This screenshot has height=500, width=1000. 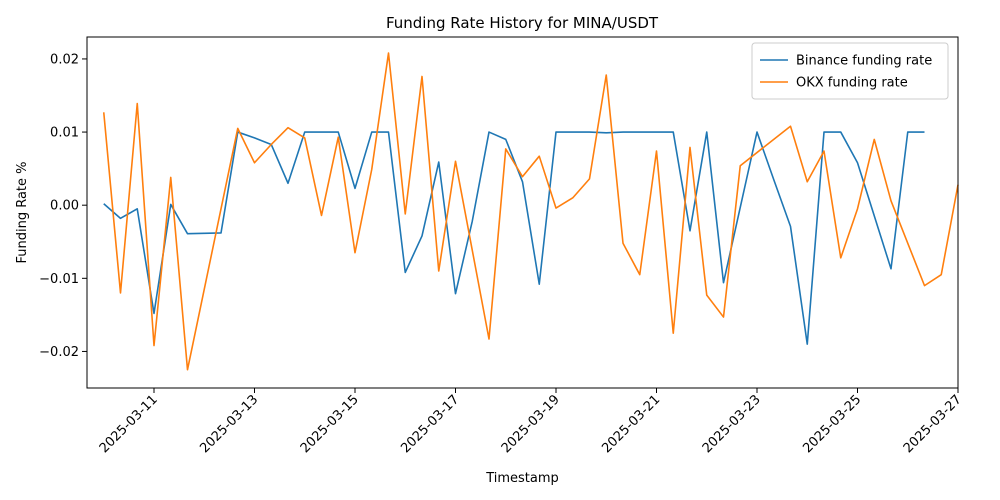 What do you see at coordinates (522, 23) in the screenshot?
I see `chart-title: Funding Rate History for MINA/USDT` at bounding box center [522, 23].